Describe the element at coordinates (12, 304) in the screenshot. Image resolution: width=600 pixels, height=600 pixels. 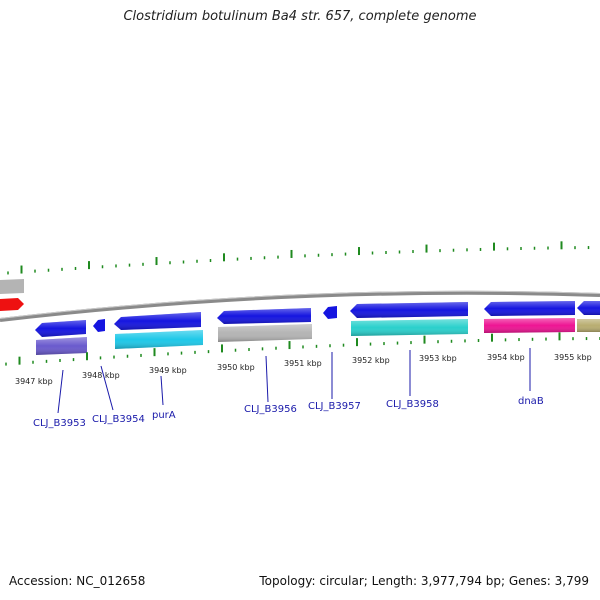
I see `red-feature-left-edge` at that location.